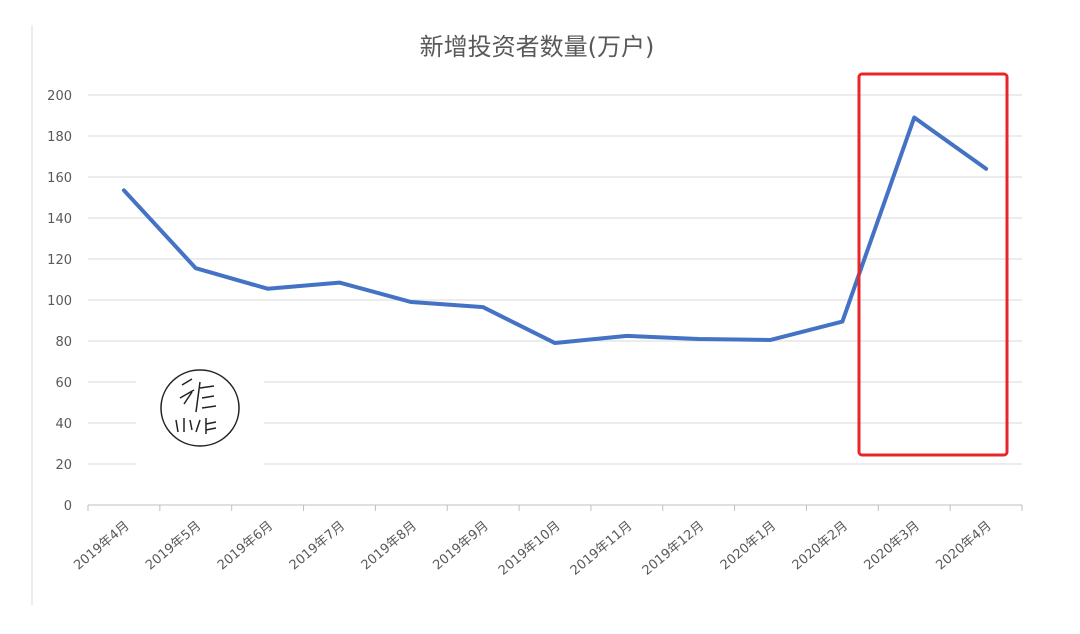  Describe the element at coordinates (933, 264) in the screenshot. I see `highlight-box` at that location.